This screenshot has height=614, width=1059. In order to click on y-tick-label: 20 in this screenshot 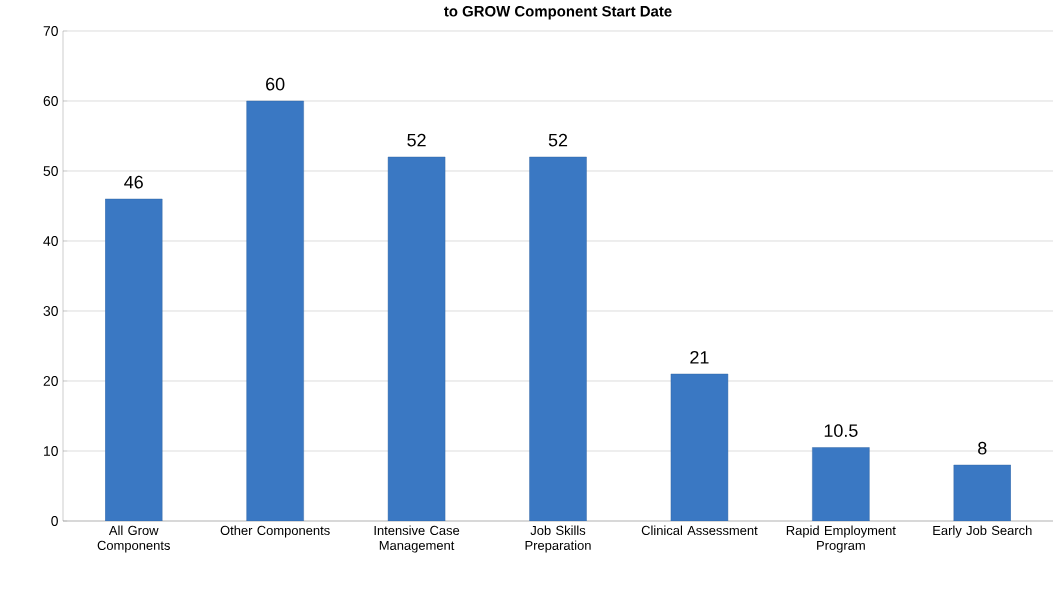, I will do `click(50, 381)`.